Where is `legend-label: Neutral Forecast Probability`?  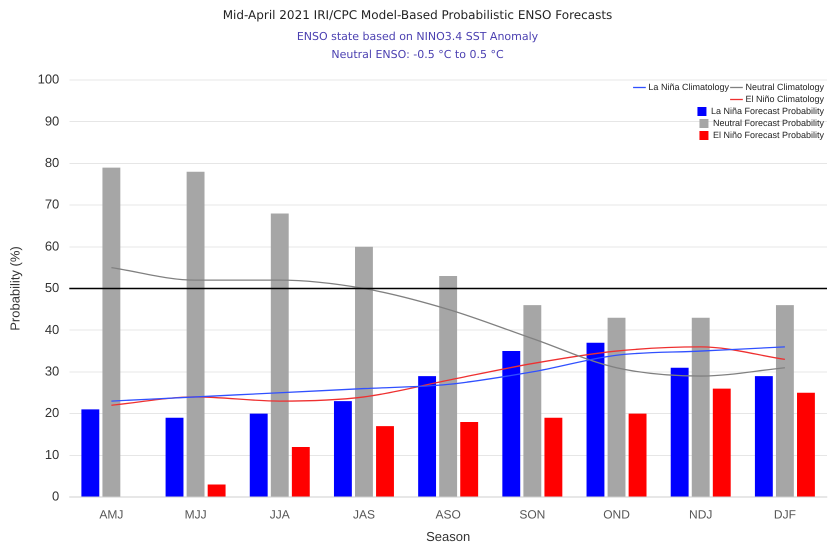 legend-label: Neutral Forecast Probability is located at coordinates (768, 123).